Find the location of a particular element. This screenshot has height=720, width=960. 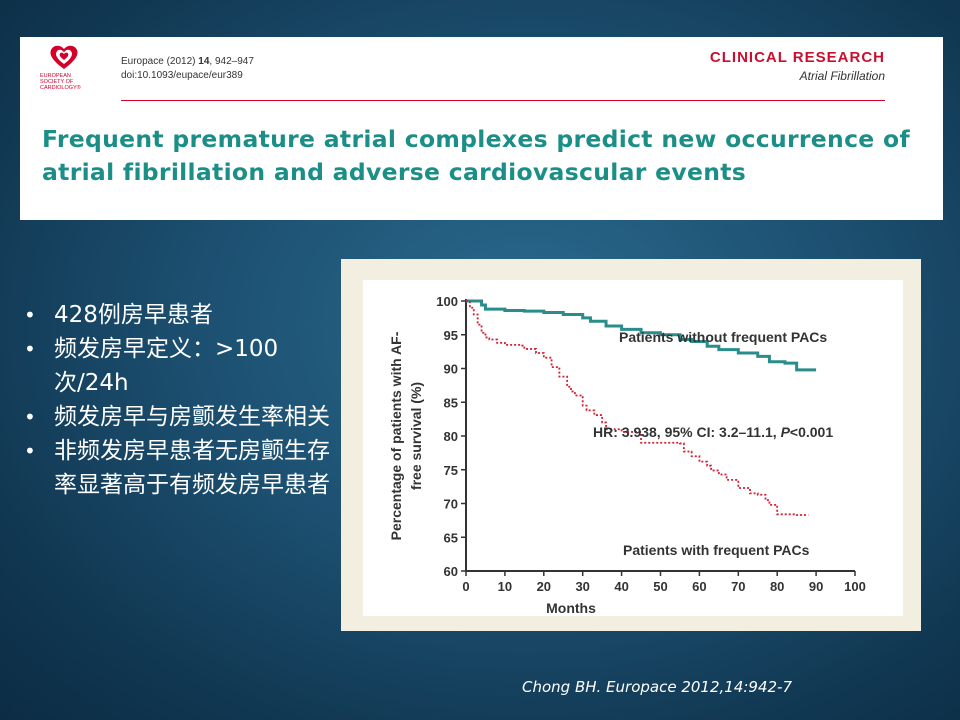

x-tick-label: 80 is located at coordinates (777, 586).